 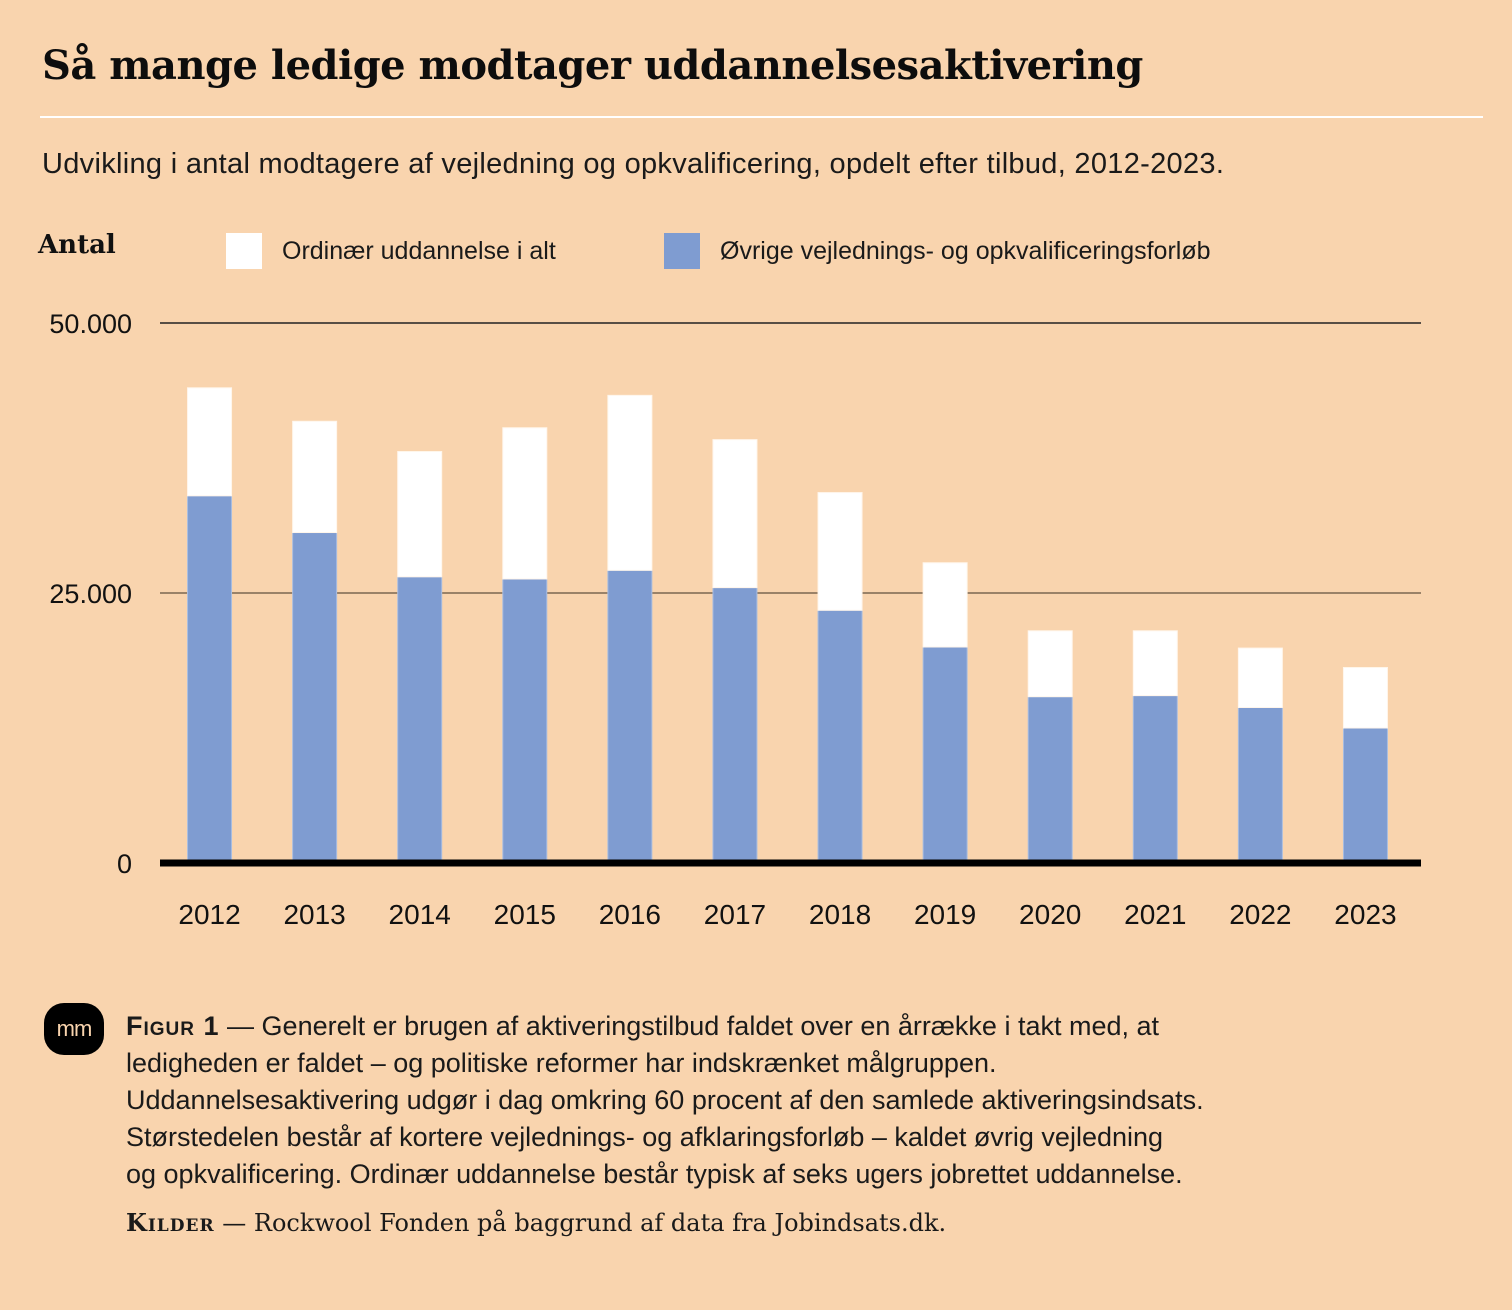 I want to click on x-tick-label: 2013, so click(x=314, y=914).